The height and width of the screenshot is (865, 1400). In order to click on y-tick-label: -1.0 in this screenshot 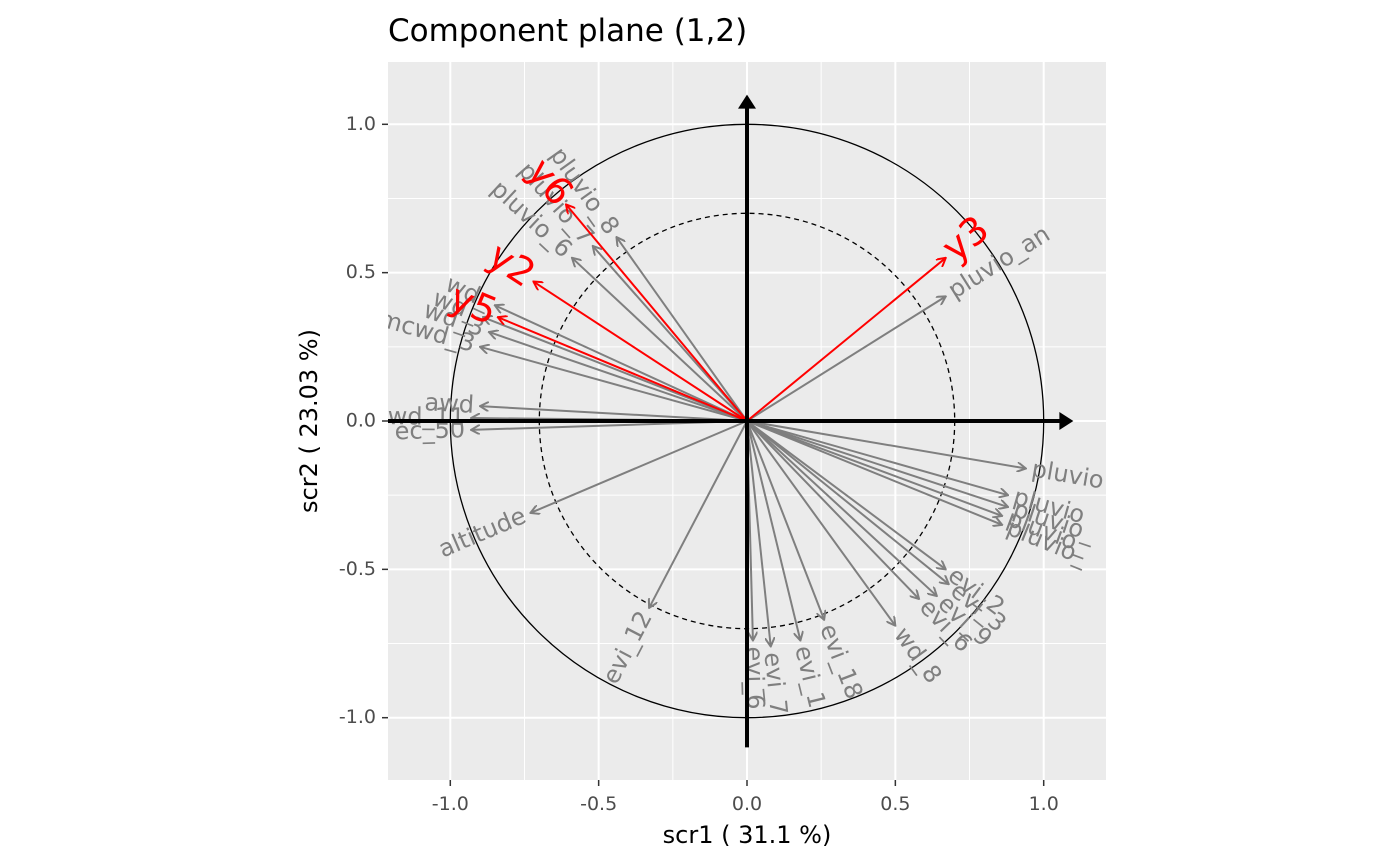, I will do `click(357, 717)`.